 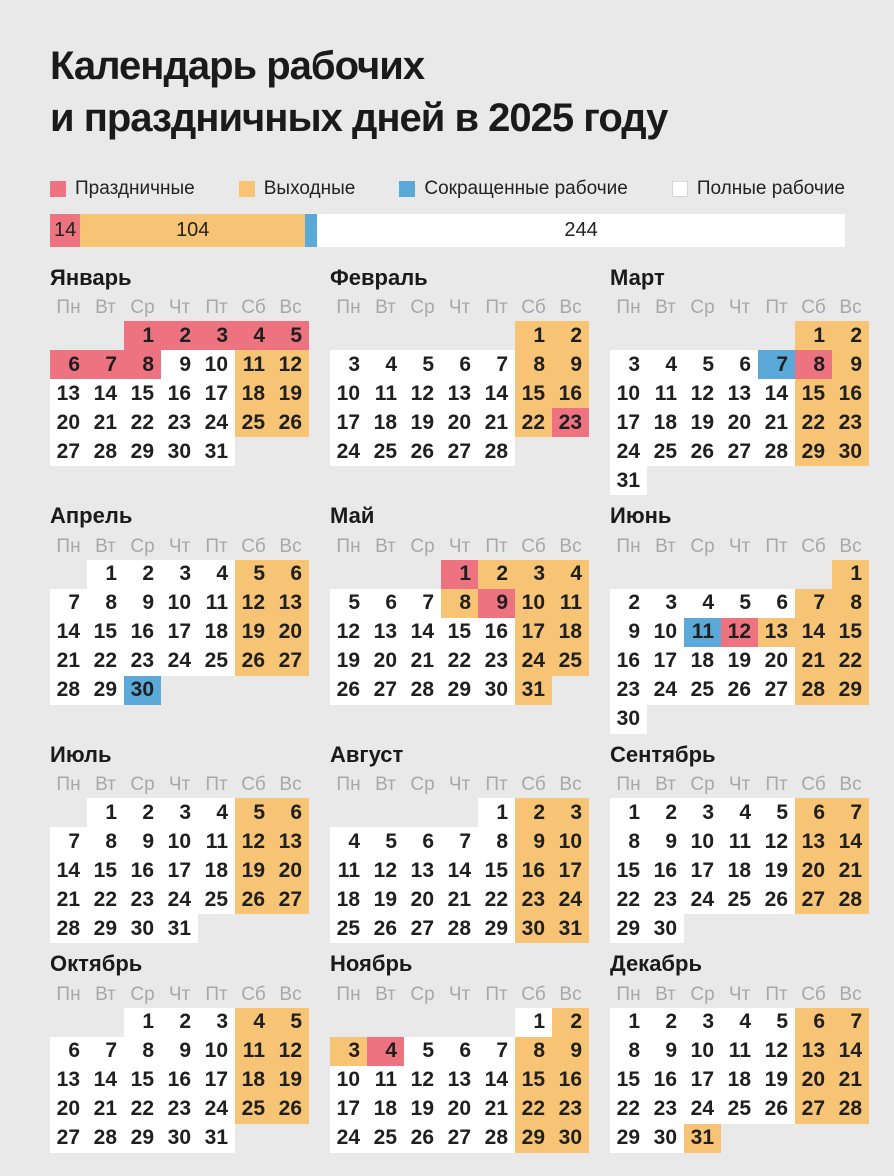 I want to click on day-cell-holiday: 7, so click(x=105, y=365).